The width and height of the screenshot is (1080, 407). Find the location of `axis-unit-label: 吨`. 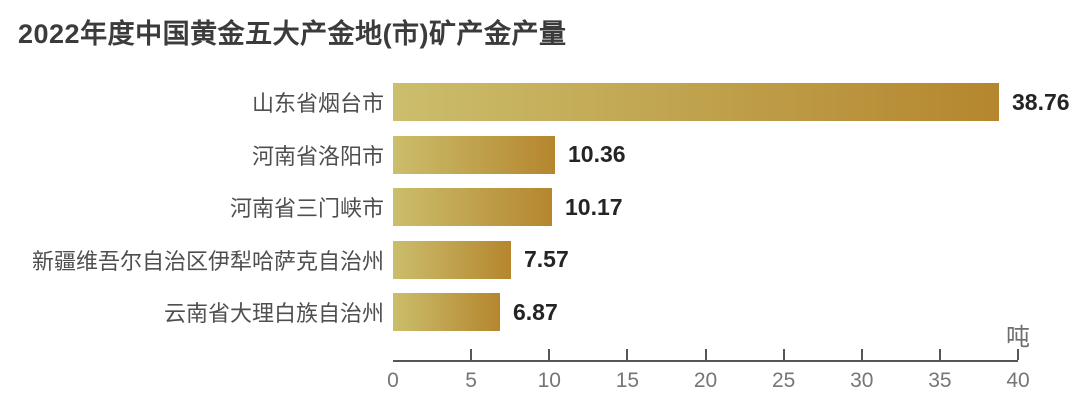

axis-unit-label: 吨 is located at coordinates (1018, 337).